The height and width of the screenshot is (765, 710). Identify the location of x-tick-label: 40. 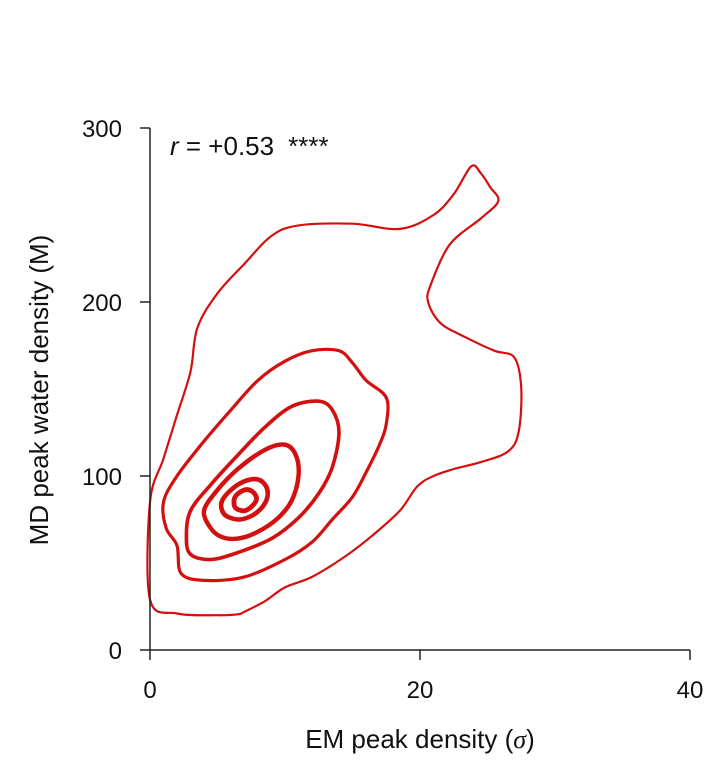
(690, 690).